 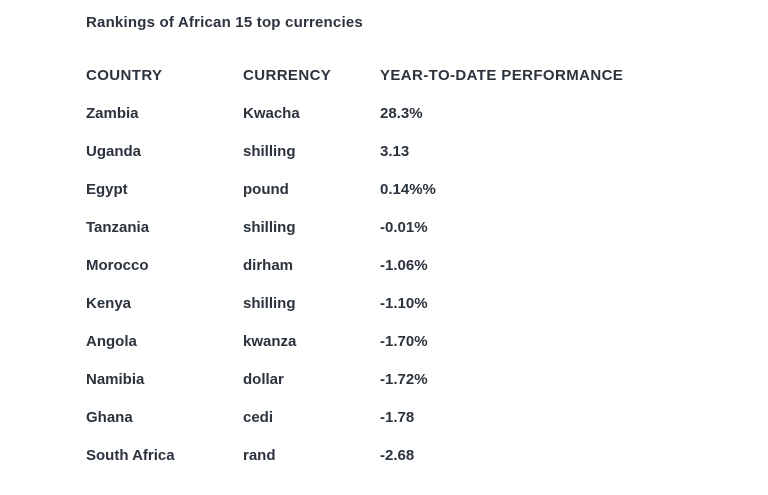 What do you see at coordinates (408, 189) in the screenshot?
I see `cell-performance: 0.14%%` at bounding box center [408, 189].